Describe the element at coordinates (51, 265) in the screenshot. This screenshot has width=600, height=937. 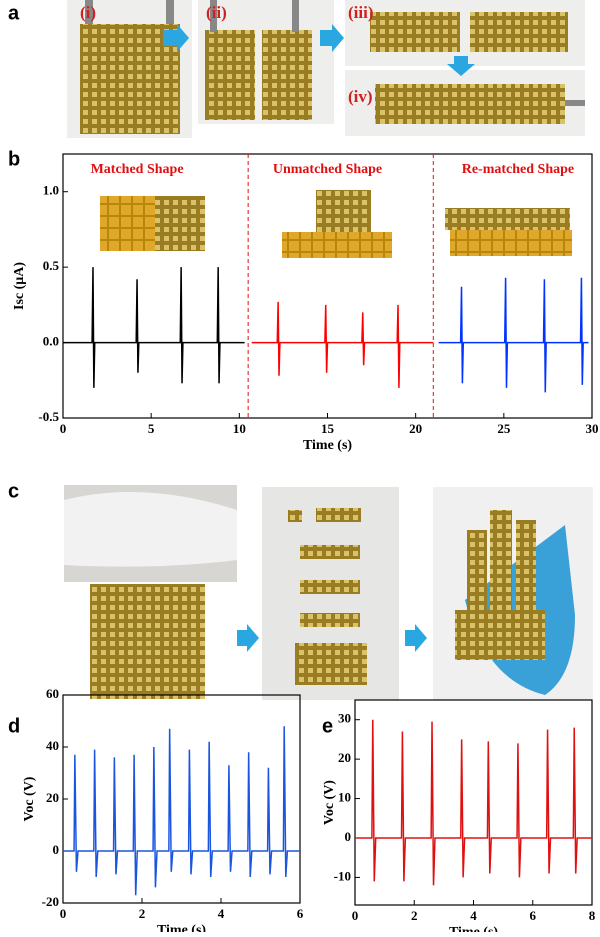
I see `y-tick-label: 0.5` at that location.